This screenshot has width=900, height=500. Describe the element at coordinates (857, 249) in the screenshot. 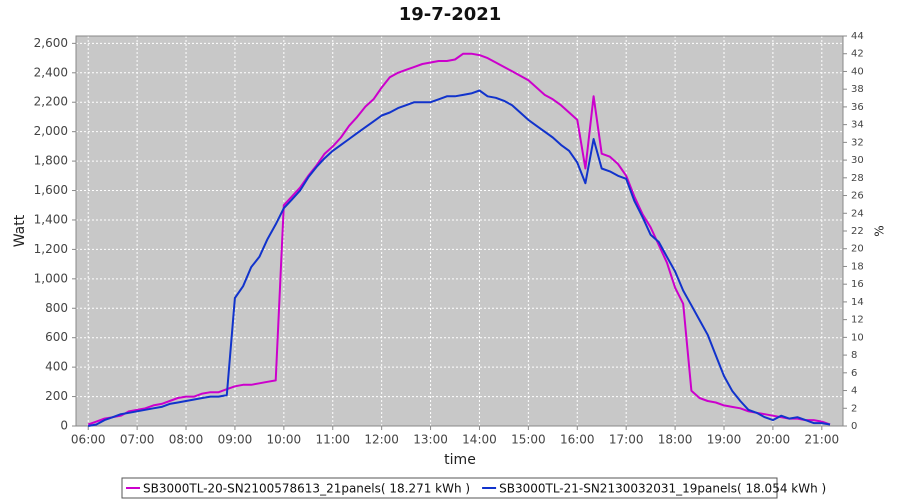

I see `y2-tick-label: 20` at that location.